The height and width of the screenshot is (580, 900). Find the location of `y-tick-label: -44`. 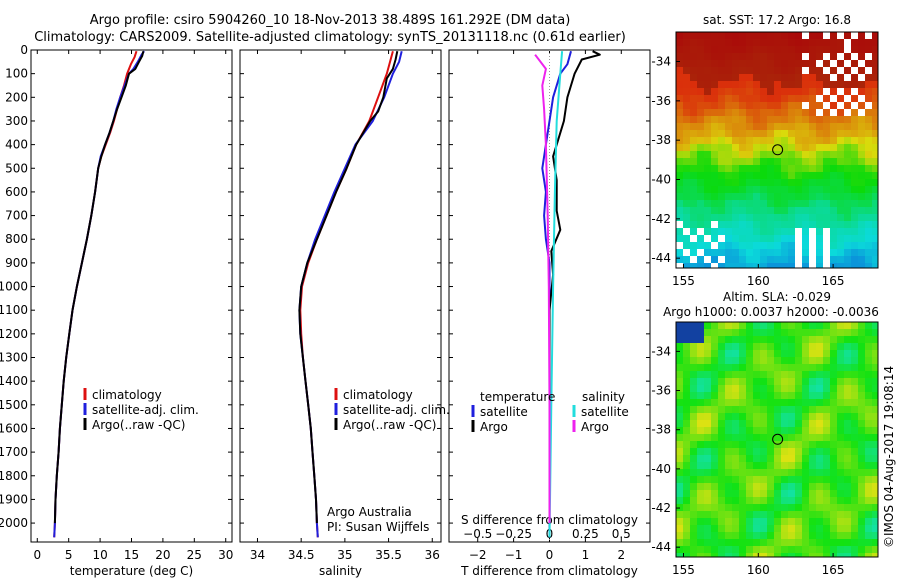

y-tick-label: -44 is located at coordinates (661, 258).